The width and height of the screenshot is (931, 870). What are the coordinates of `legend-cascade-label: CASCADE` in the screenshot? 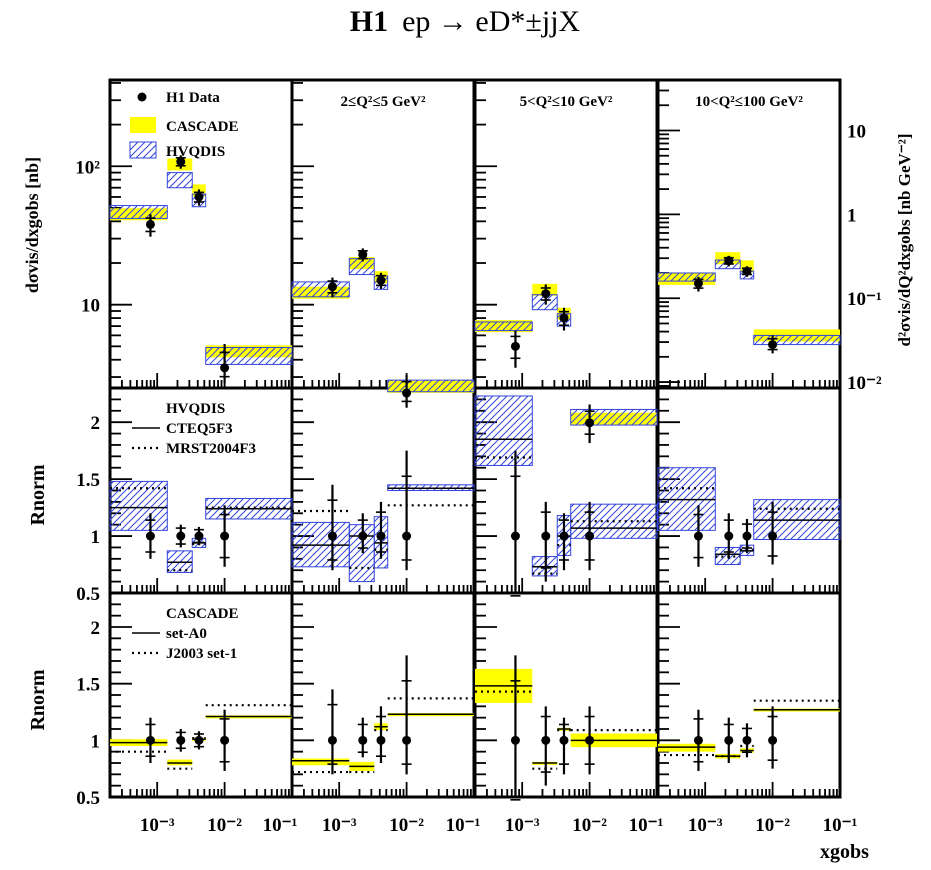 It's located at (202, 127).